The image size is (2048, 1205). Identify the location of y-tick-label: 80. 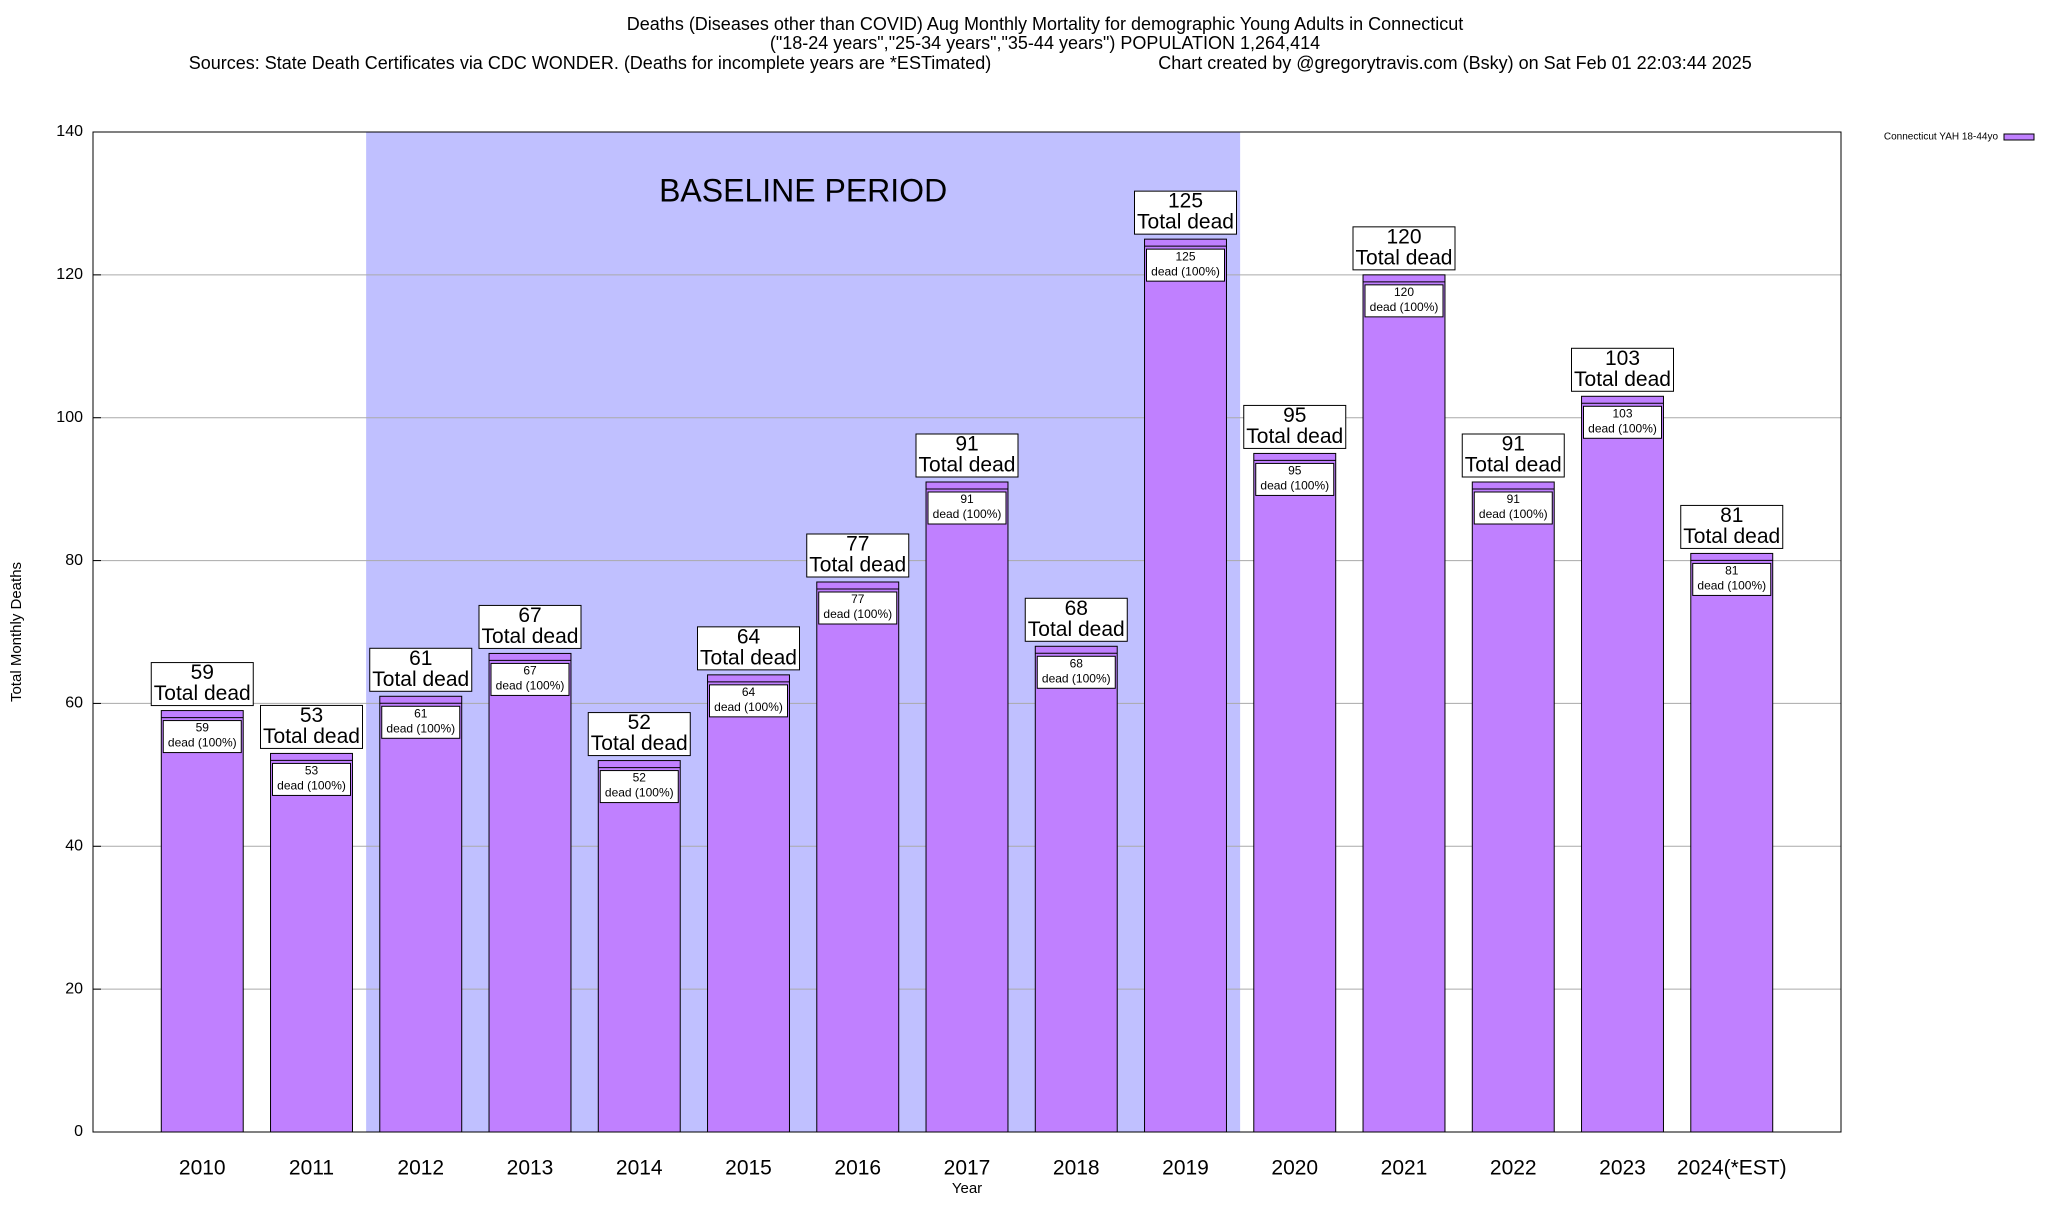
(74, 560).